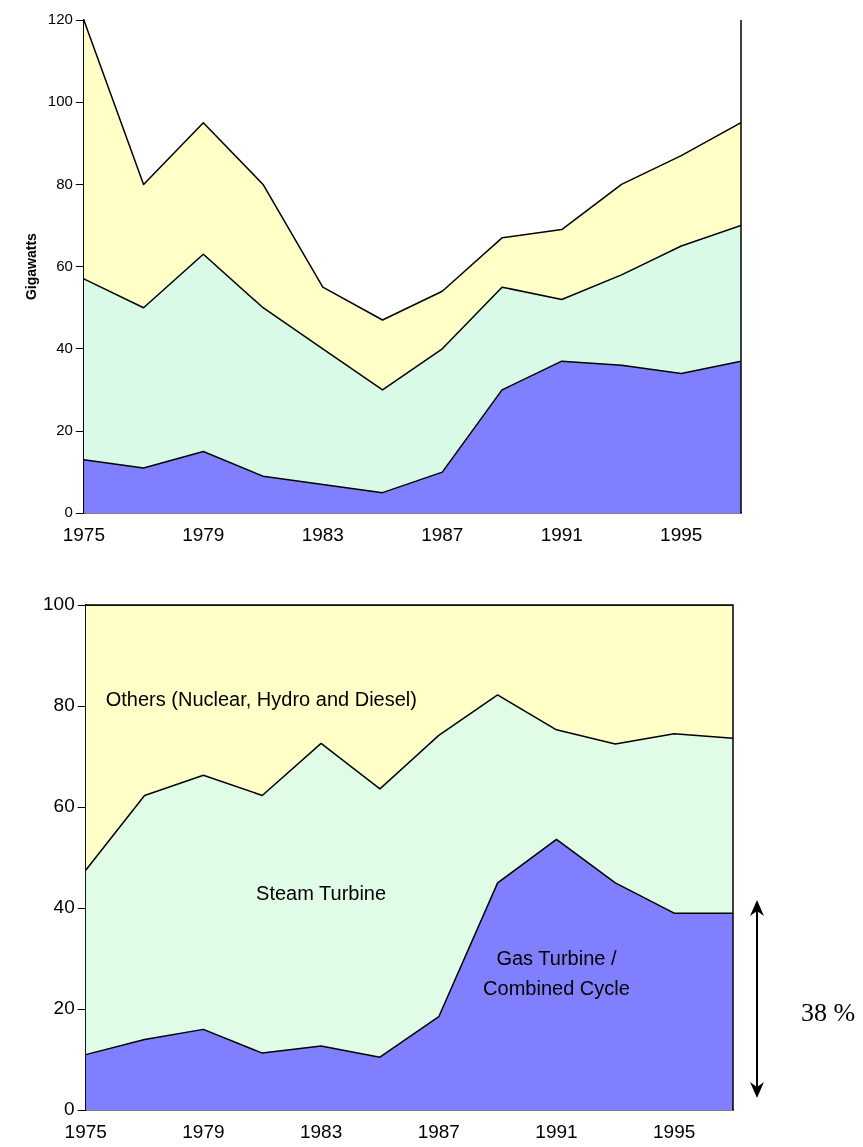 This screenshot has height=1147, width=863. What do you see at coordinates (828, 1013) in the screenshot?
I see `text: 38 %` at bounding box center [828, 1013].